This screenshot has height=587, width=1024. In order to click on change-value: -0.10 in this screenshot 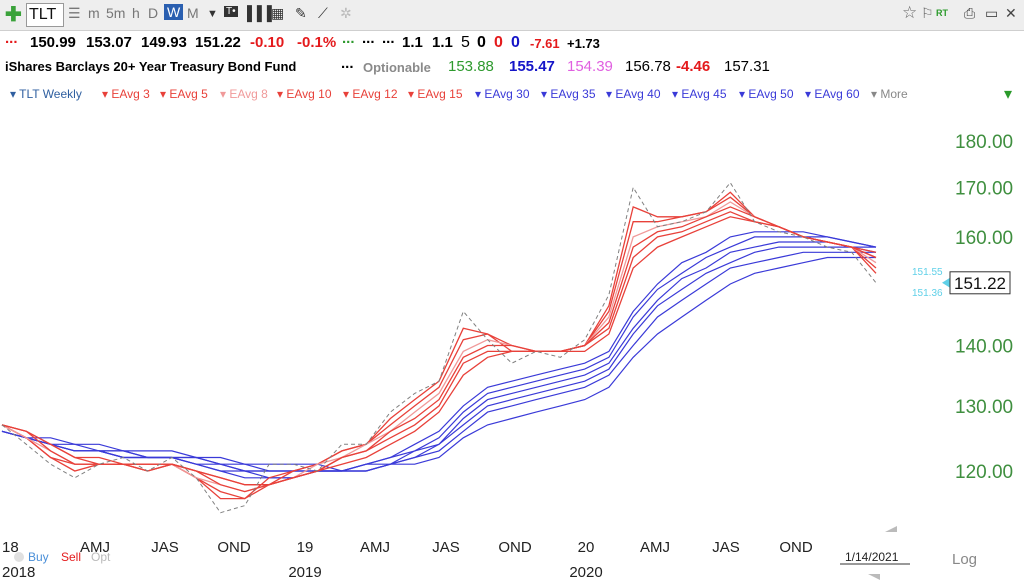, I will do `click(267, 42)`.